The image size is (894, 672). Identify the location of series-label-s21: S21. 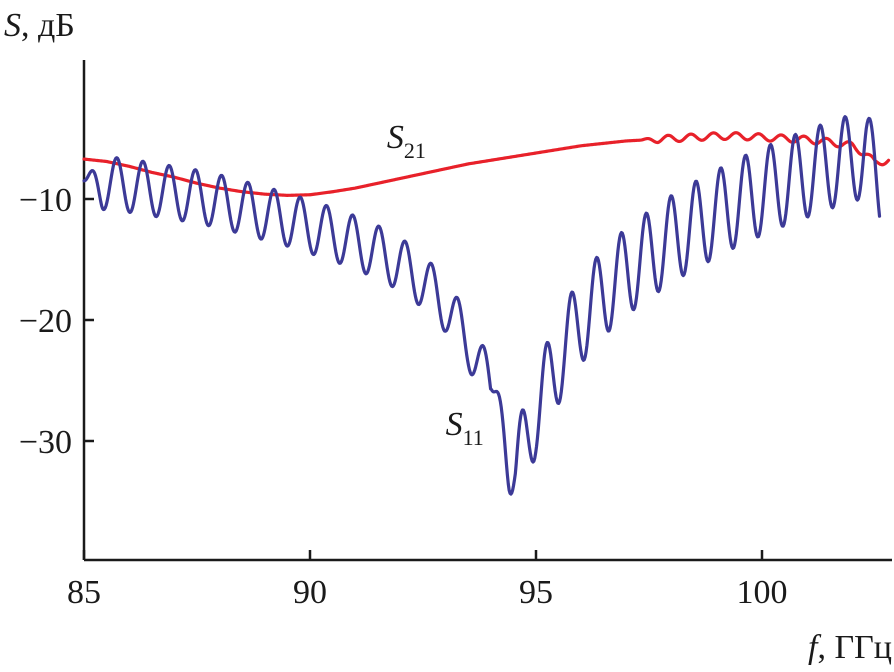
(406, 141).